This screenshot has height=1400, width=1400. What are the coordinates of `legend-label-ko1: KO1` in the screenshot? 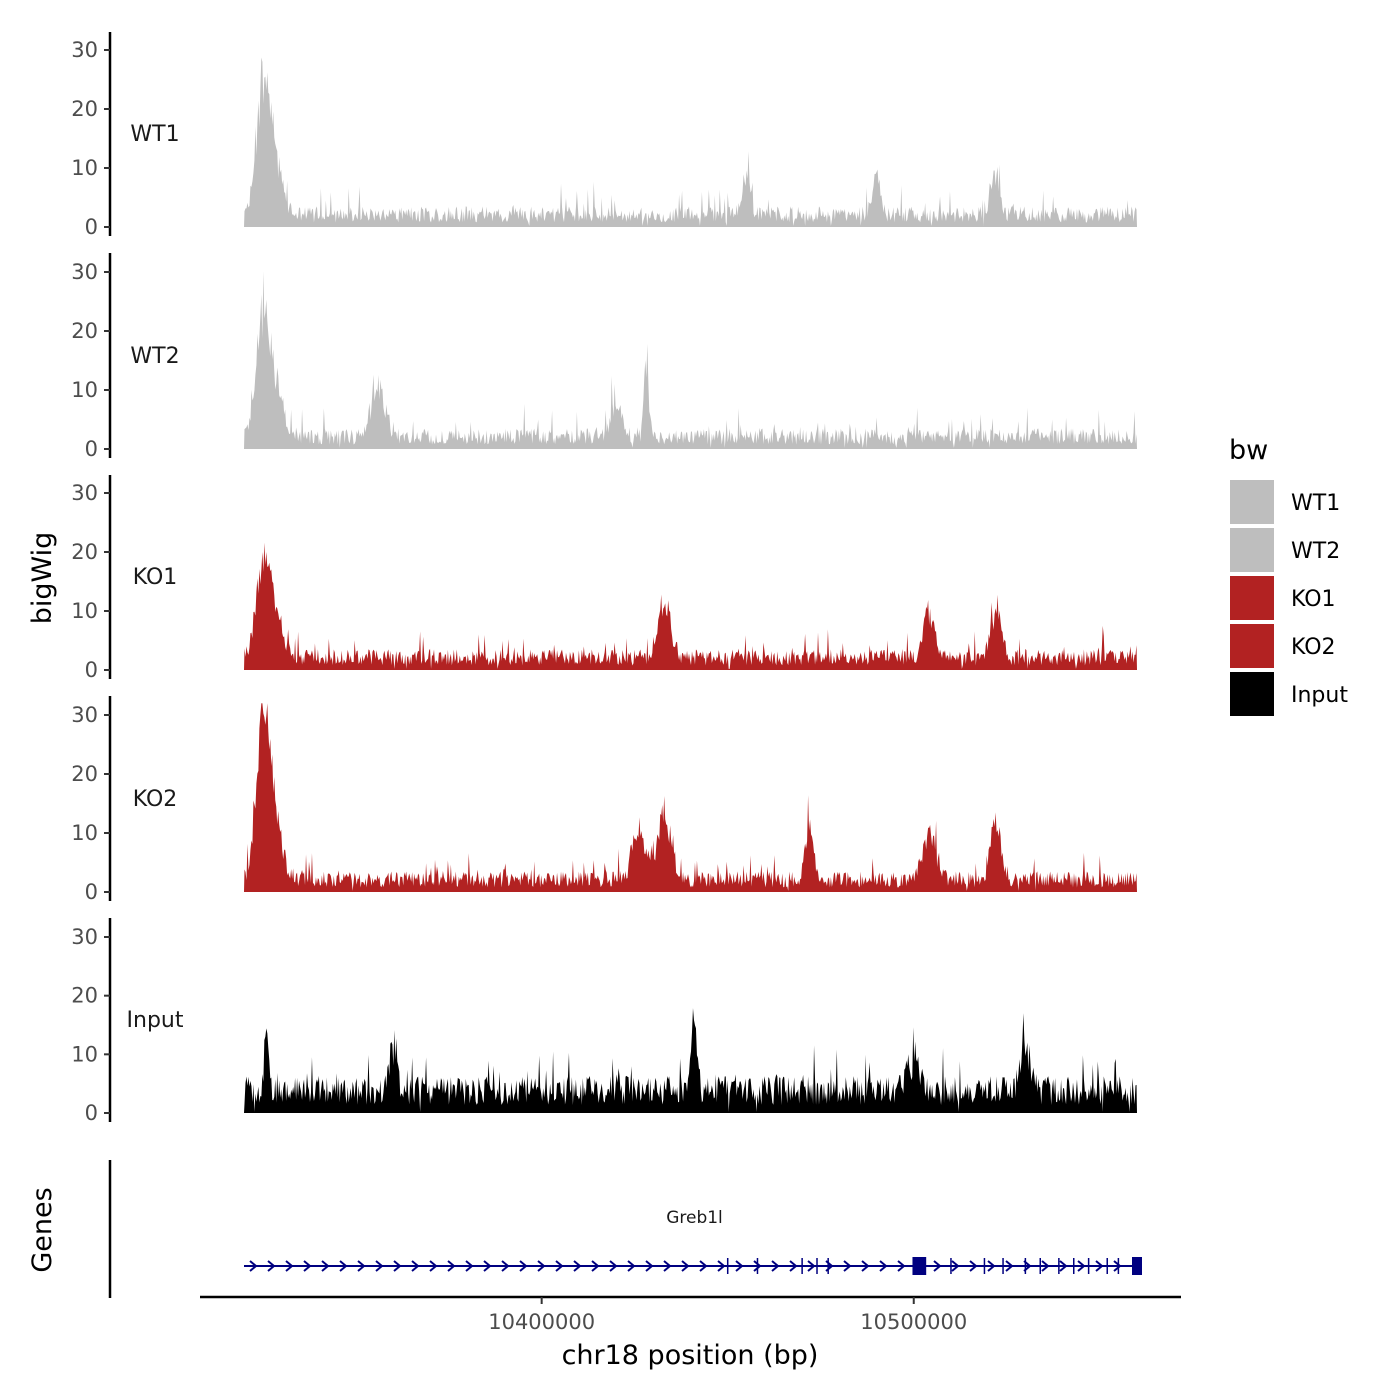 It's located at (1313, 599).